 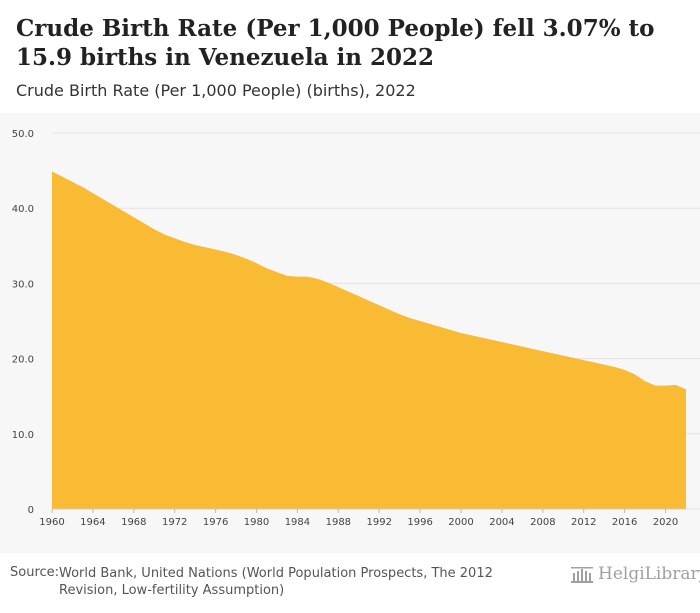 I want to click on x-tick-label: 2016, so click(x=624, y=522).